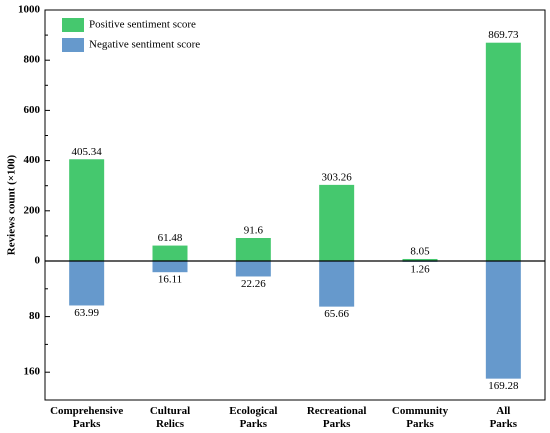  I want to click on value-label: 405.34, so click(87, 152).